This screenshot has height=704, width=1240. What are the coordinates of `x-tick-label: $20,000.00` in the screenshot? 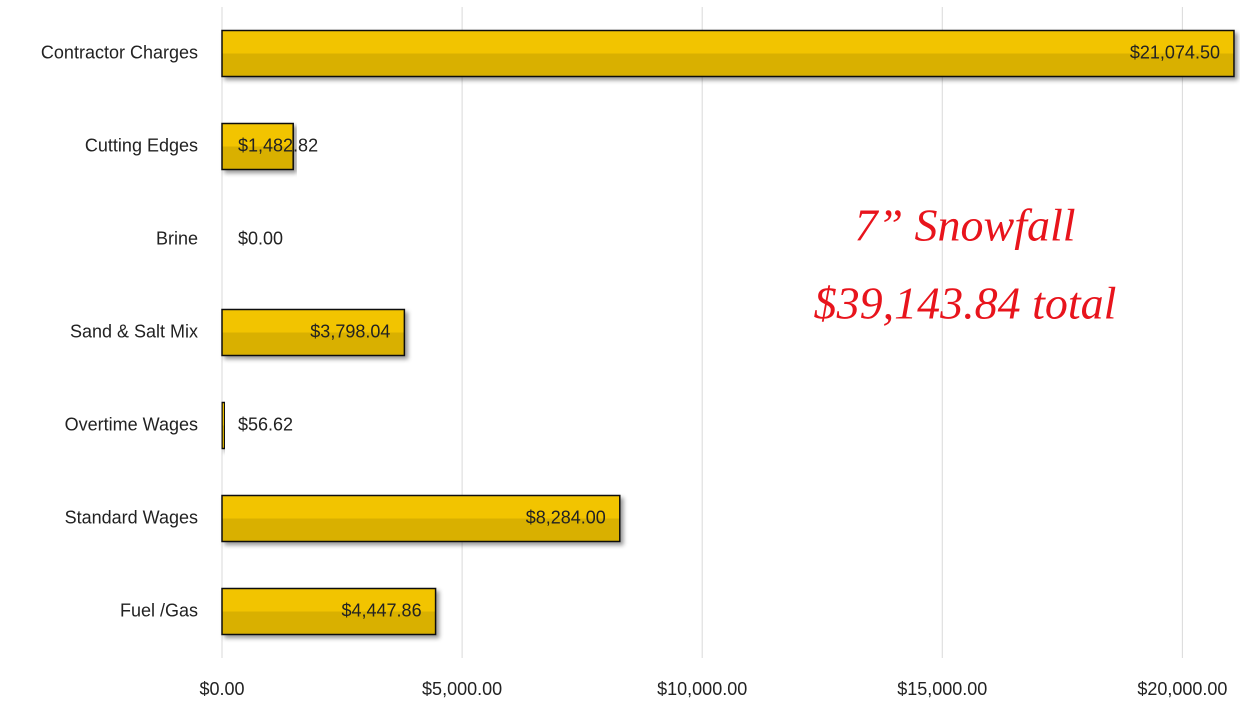 It's located at (1182, 689).